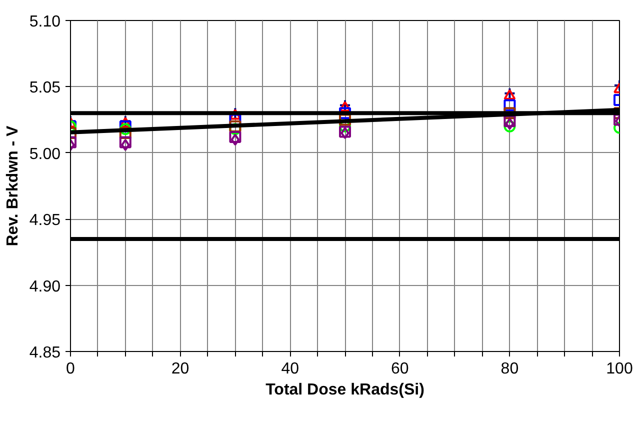  What do you see at coordinates (13, 185) in the screenshot?
I see `y-axis-title: Rev. Brkdwn - V` at bounding box center [13, 185].